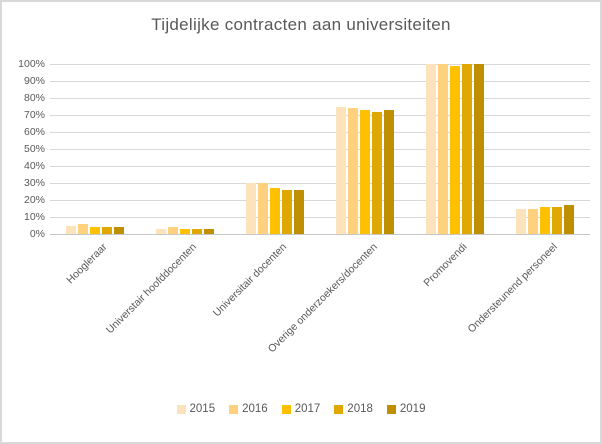 The image size is (602, 444). What do you see at coordinates (34, 149) in the screenshot?
I see `y-tick-label: 50%` at bounding box center [34, 149].